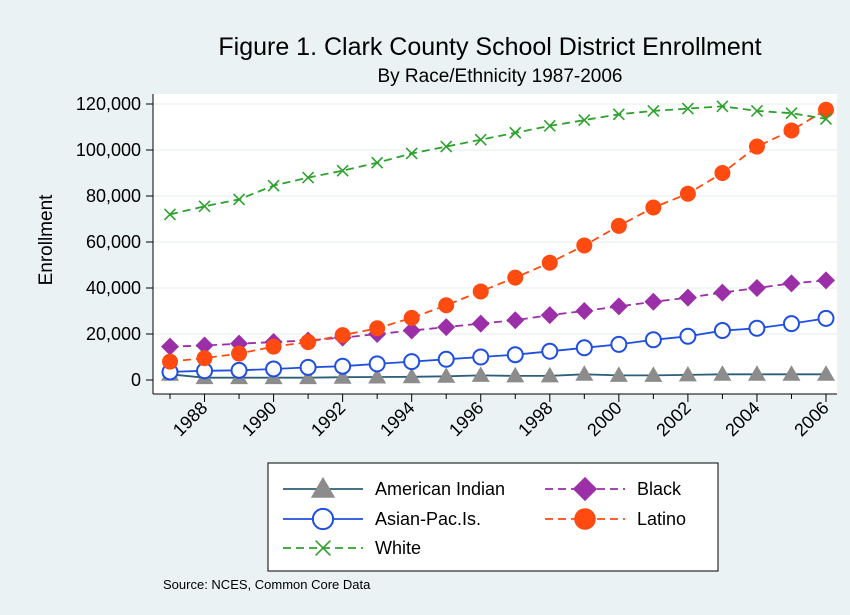  I want to click on y-ticks: 0 20,000 40,000 60,000 80,000 100,000 120,000, so click(114, 242).